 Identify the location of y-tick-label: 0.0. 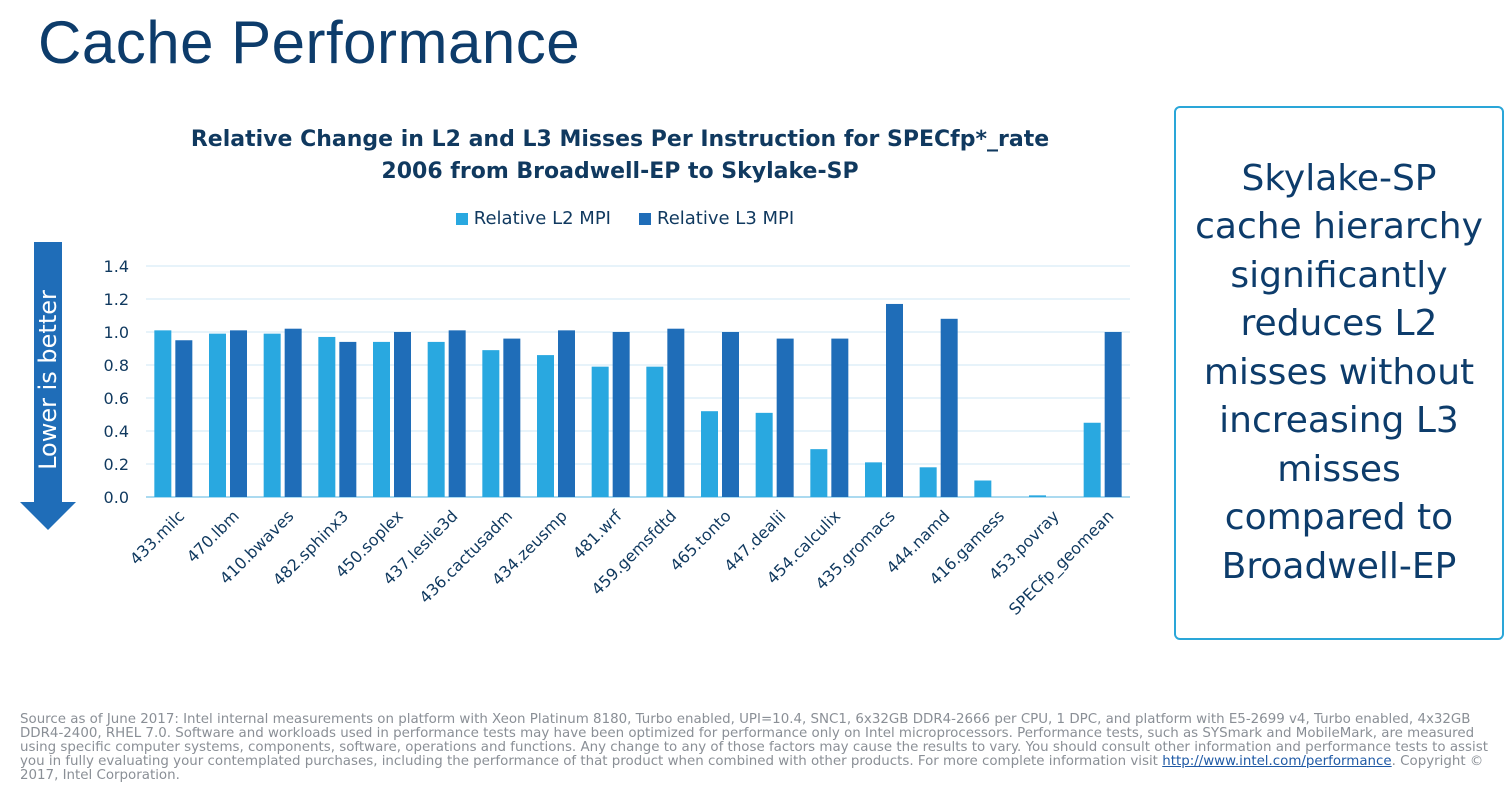
(116, 497).